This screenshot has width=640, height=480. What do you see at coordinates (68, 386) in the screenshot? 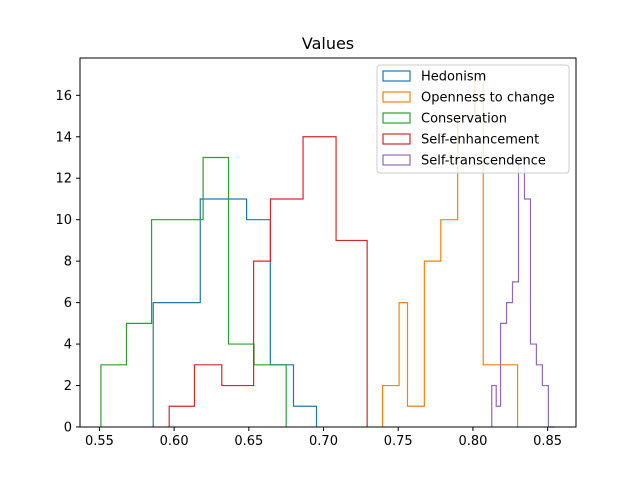
I see `y-tick-label: 2` at bounding box center [68, 386].